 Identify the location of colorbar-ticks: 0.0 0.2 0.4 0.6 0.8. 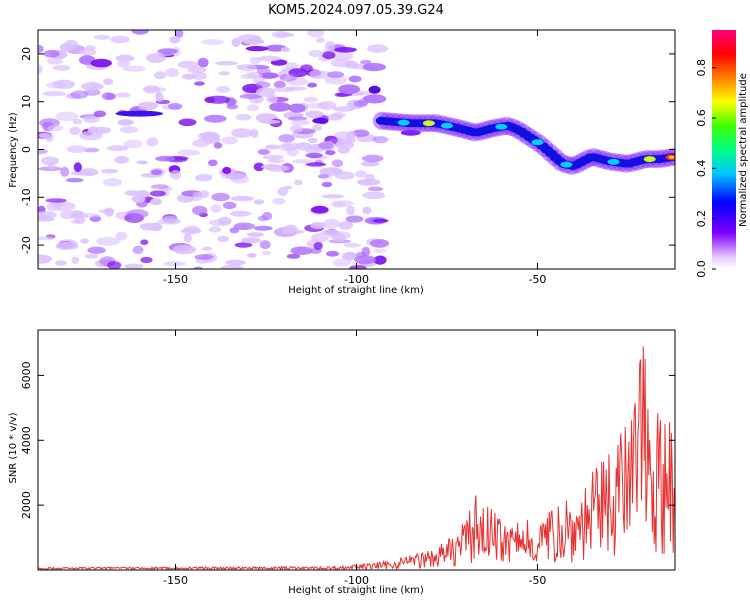
(705, 168).